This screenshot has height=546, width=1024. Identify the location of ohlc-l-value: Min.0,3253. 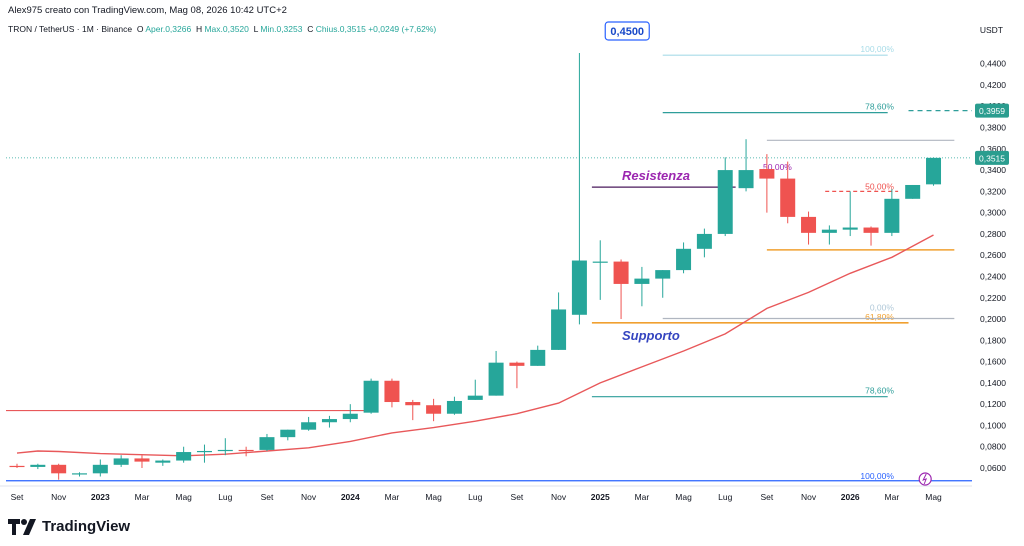
(281, 29).